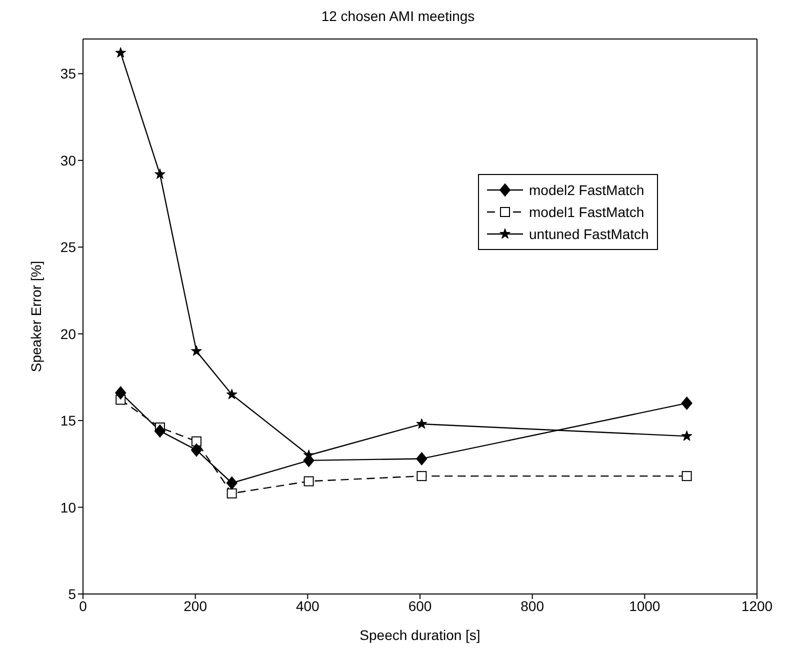  I want to click on x-tick-label: 0, so click(83, 606).